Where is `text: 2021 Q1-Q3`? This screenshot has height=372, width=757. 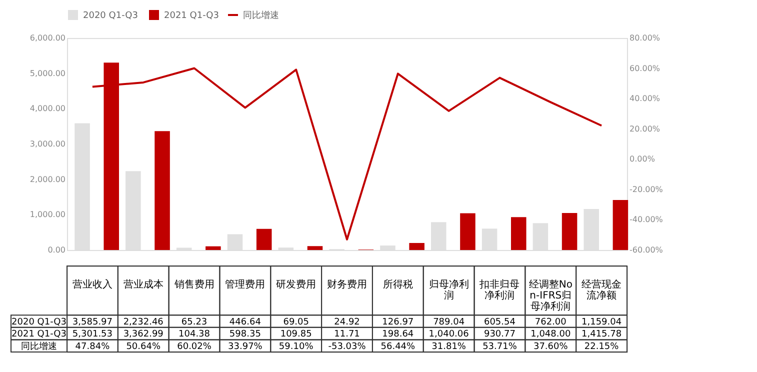 text: 2021 Q1-Q3 is located at coordinates (39, 335).